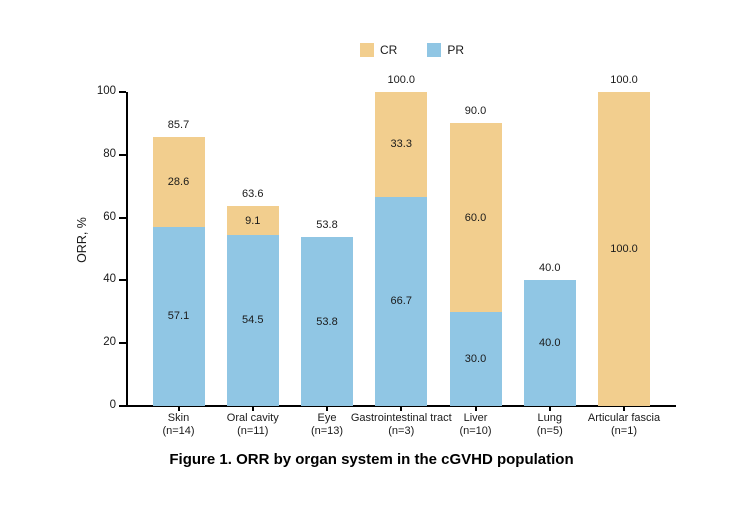  Describe the element at coordinates (178, 418) in the screenshot. I see `x-category-name: Skin` at that location.